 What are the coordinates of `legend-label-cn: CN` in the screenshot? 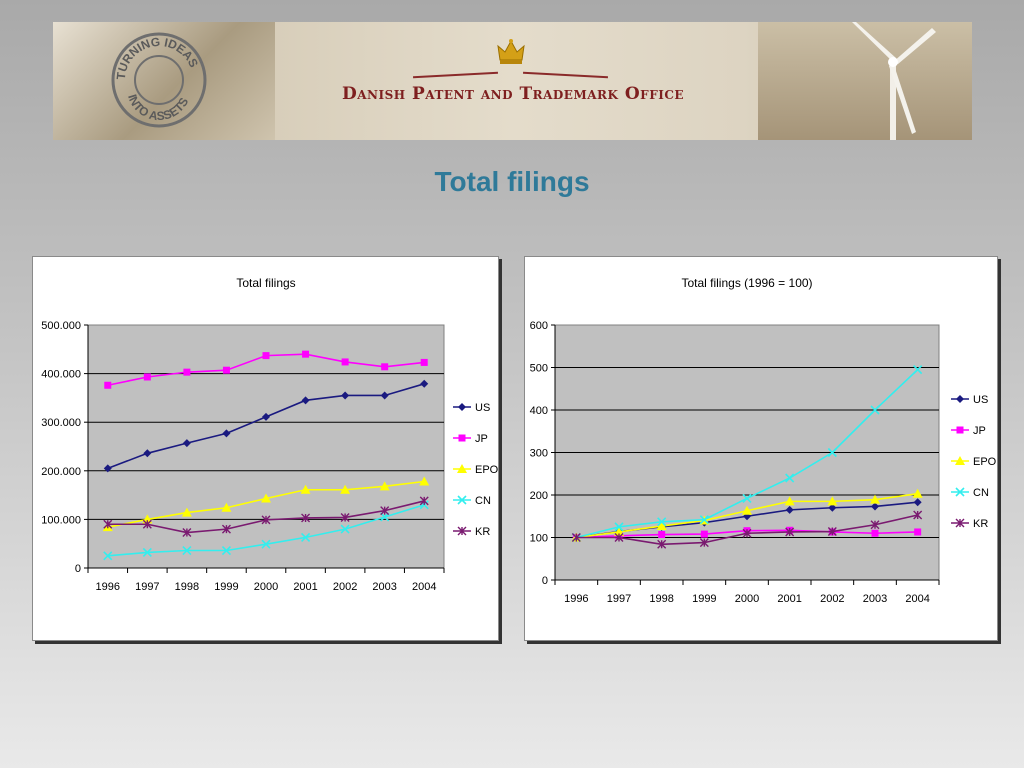 It's located at (483, 501).